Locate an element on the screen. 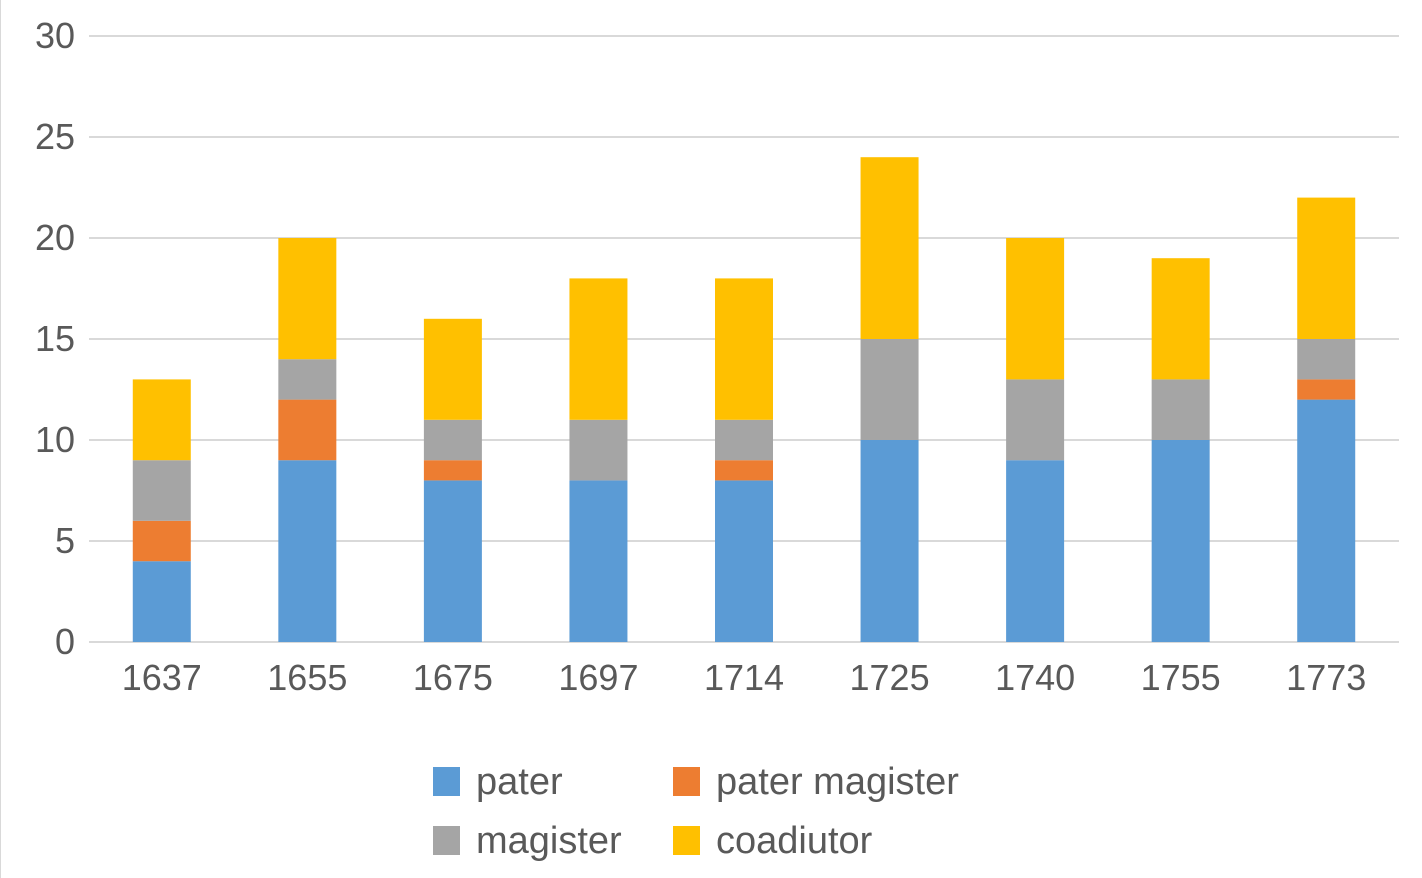 The image size is (1422, 878). x-tick-label: 1740 is located at coordinates (1035, 677).